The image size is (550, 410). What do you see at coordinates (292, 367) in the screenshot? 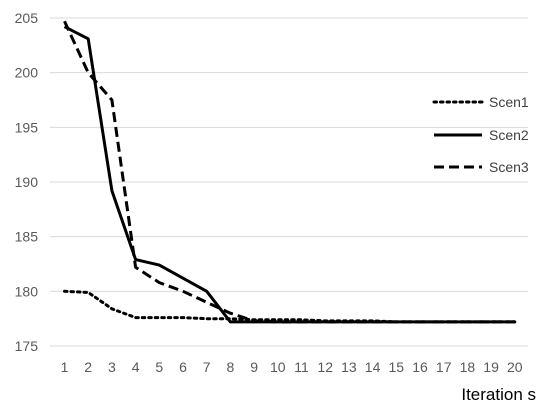
I see `x-axis-ticks: 1 2 3 4 5 6 7 8 9 10 11 12 13 14 15 16 17 18 19 20` at bounding box center [292, 367].